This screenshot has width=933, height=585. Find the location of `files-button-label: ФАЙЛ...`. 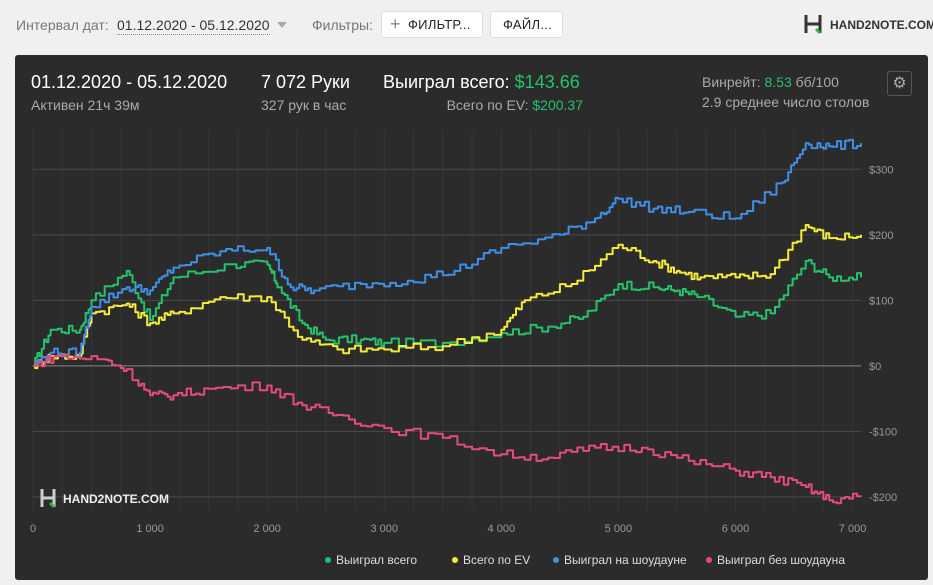

files-button-label: ФАЙЛ... is located at coordinates (528, 24).